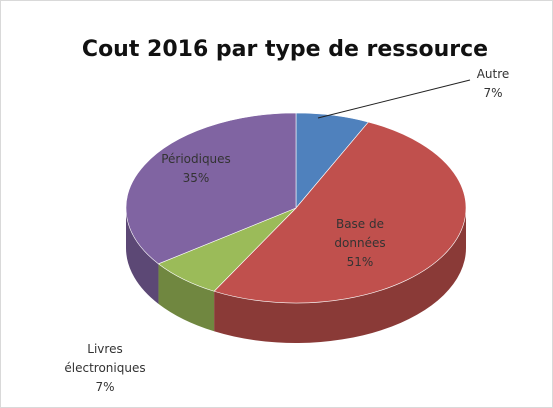 The height and width of the screenshot is (408, 553). What do you see at coordinates (493, 74) in the screenshot?
I see `category-label: Autre` at bounding box center [493, 74].